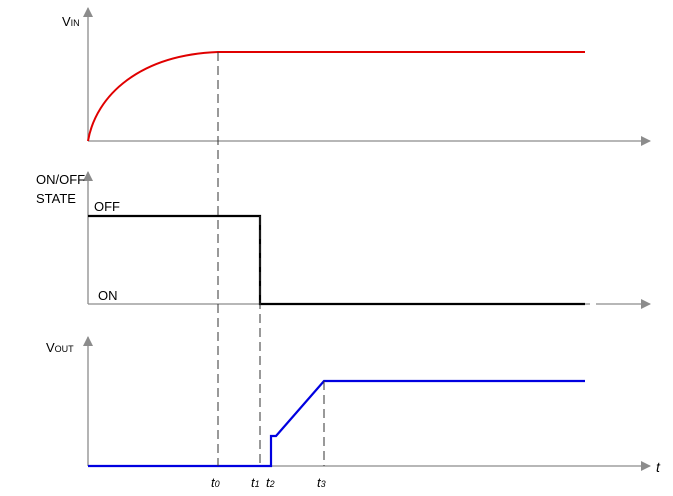 Image resolution: width=673 pixels, height=496 pixels. Describe the element at coordinates (56, 198) in the screenshot. I see `state-axis-label-line2: STATE` at that location.